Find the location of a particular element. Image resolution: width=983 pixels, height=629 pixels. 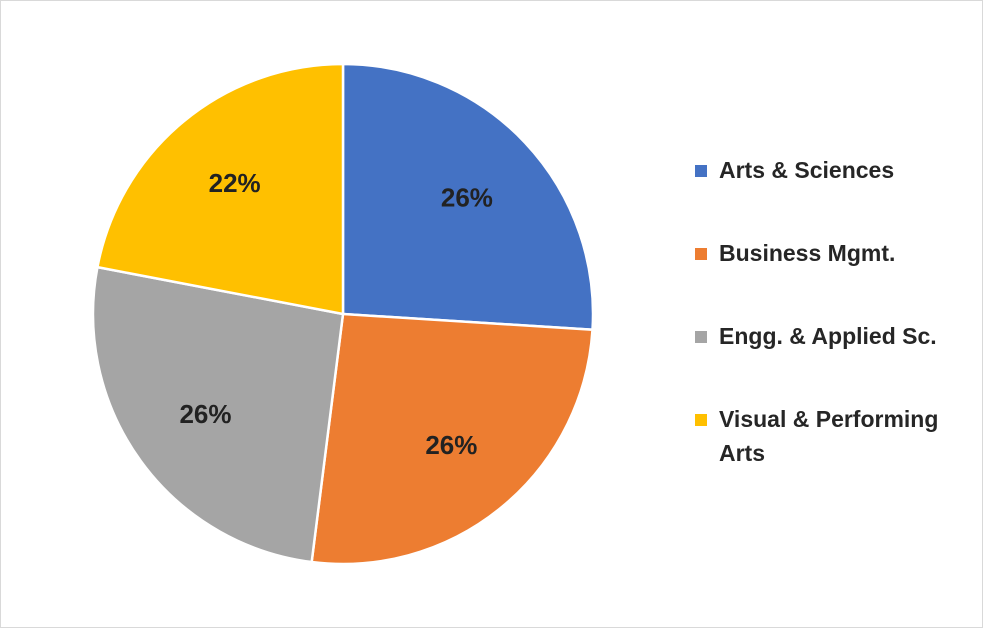

legend-label: Business Mgmt. is located at coordinates (807, 253).